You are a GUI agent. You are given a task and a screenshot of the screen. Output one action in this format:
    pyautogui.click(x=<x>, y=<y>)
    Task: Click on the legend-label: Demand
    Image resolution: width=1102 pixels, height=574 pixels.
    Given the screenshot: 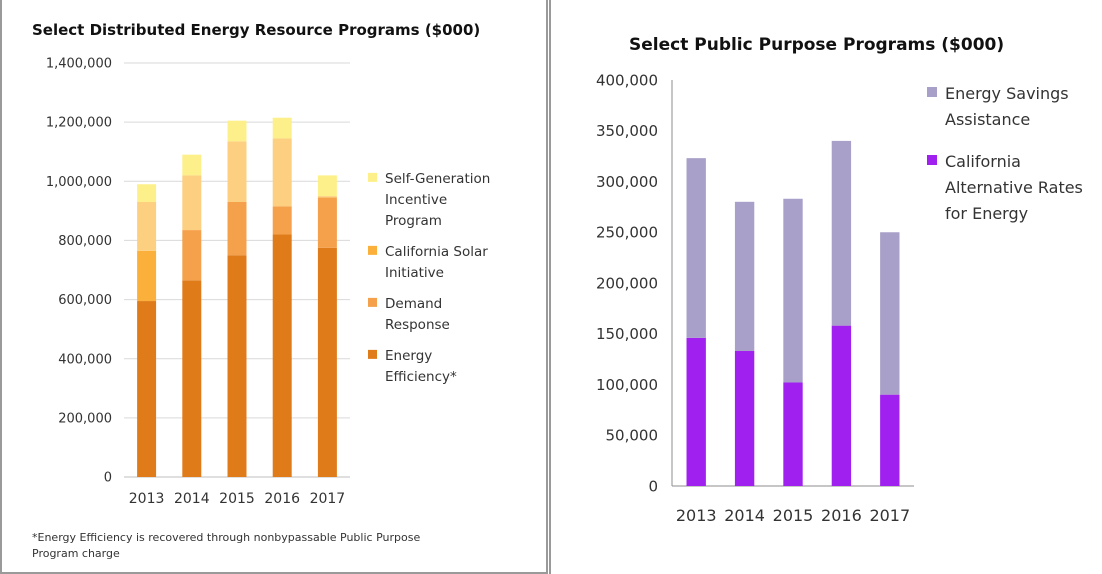 What is the action you would take?
    pyautogui.click(x=413, y=304)
    